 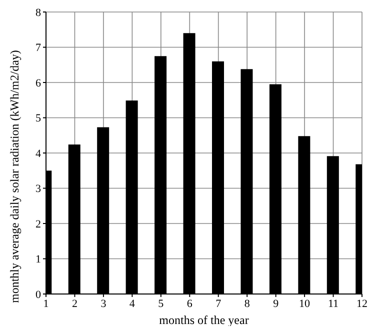 I want to click on y-tick-label: 1, so click(x=38, y=260).